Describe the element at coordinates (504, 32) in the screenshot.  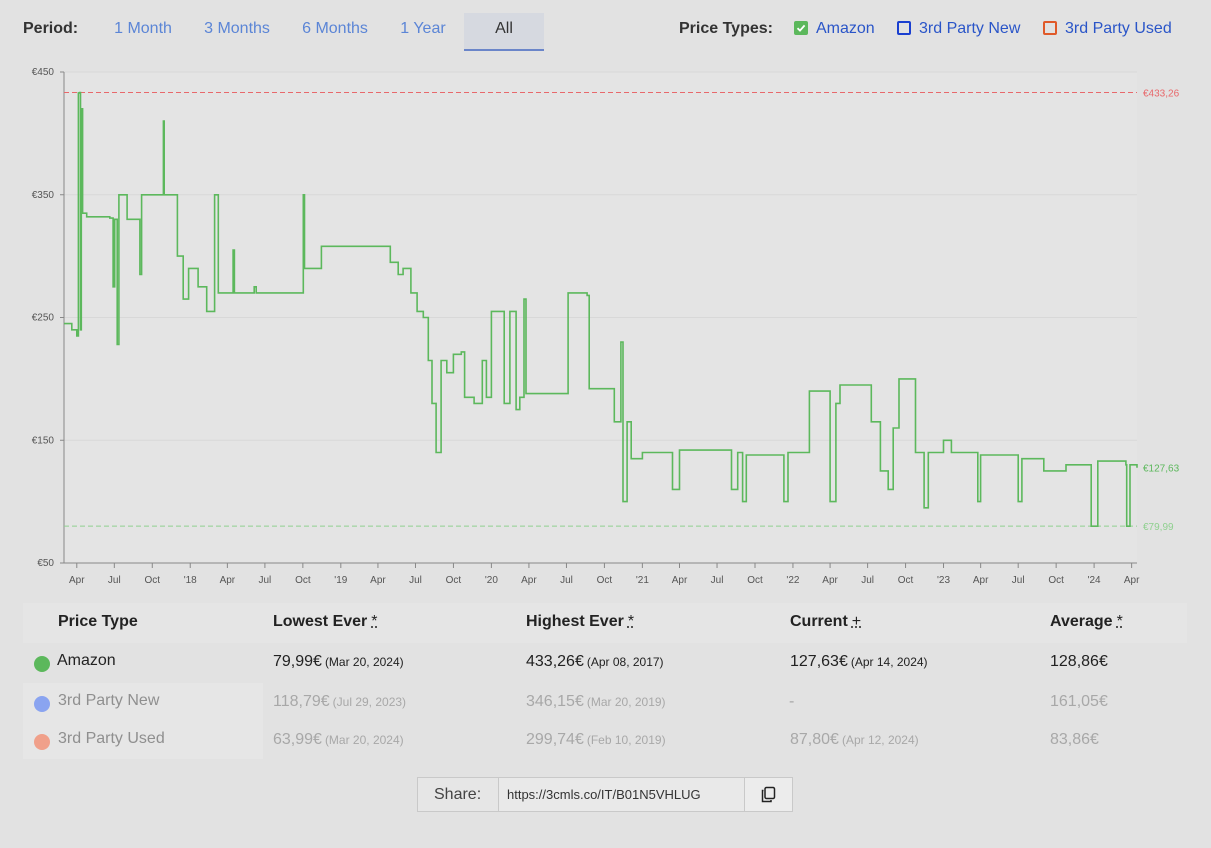
I see `period-all-button: All` at that location.